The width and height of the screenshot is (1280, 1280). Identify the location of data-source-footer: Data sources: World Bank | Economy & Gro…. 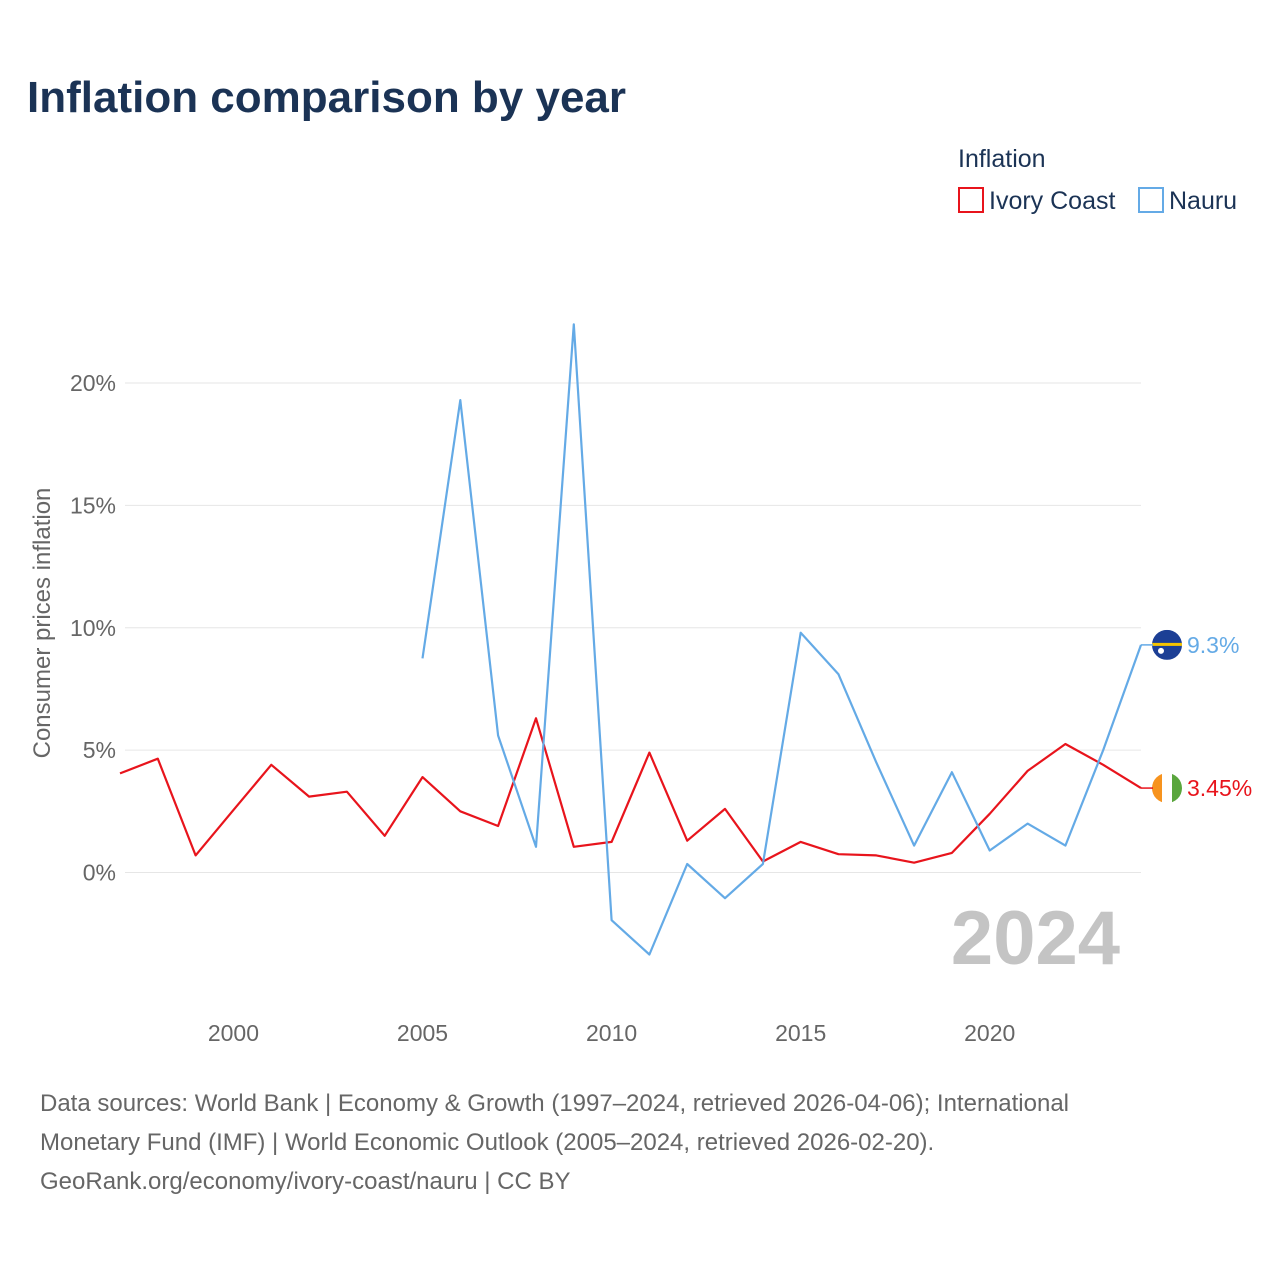
(640, 1142).